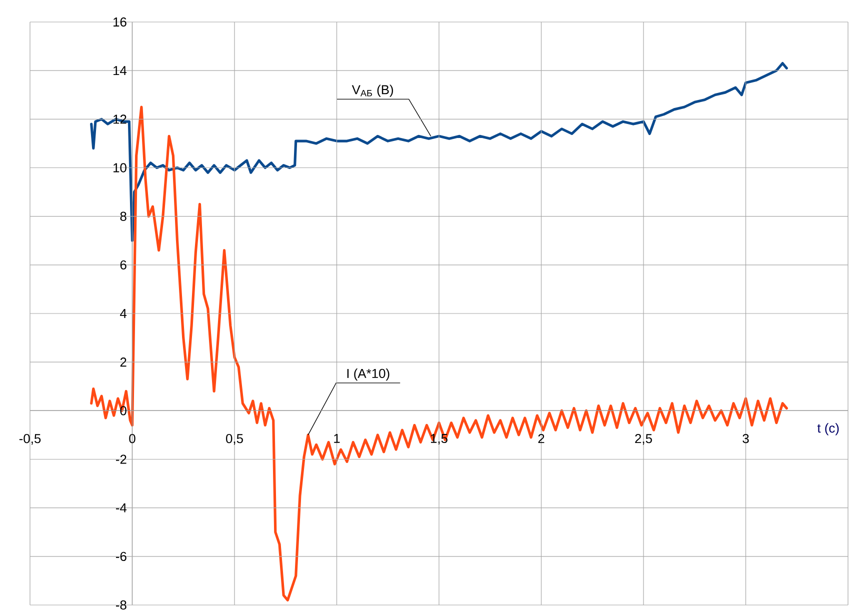 This screenshot has height=612, width=865. What do you see at coordinates (337, 438) in the screenshot?
I see `x-tick-label: 1` at bounding box center [337, 438].